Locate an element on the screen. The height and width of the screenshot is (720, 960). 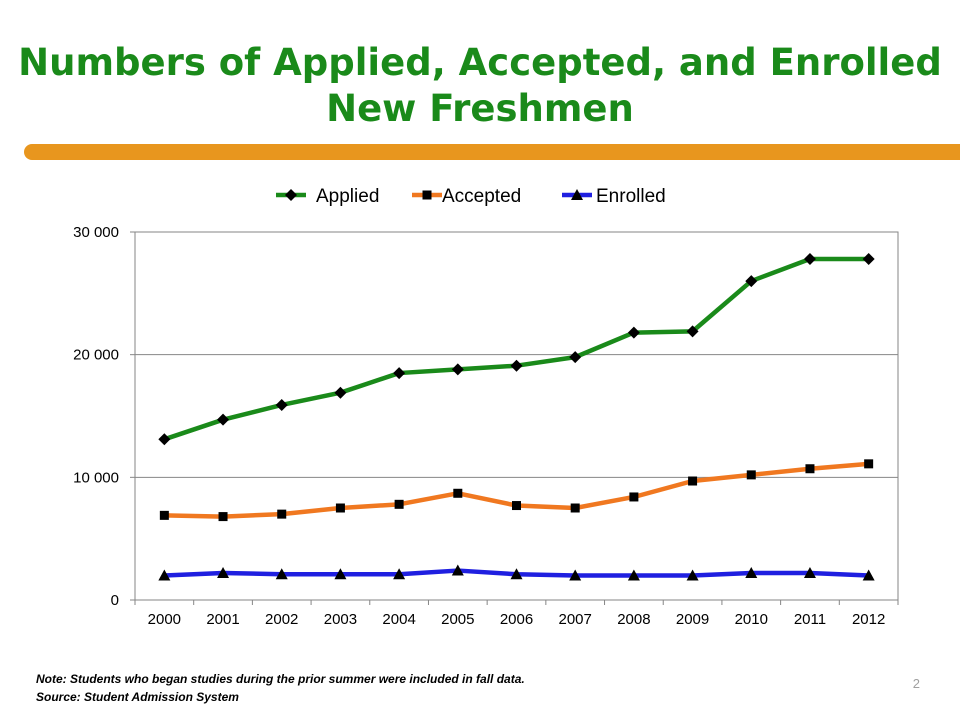
legend-marker-enrolled is located at coordinates (577, 194).